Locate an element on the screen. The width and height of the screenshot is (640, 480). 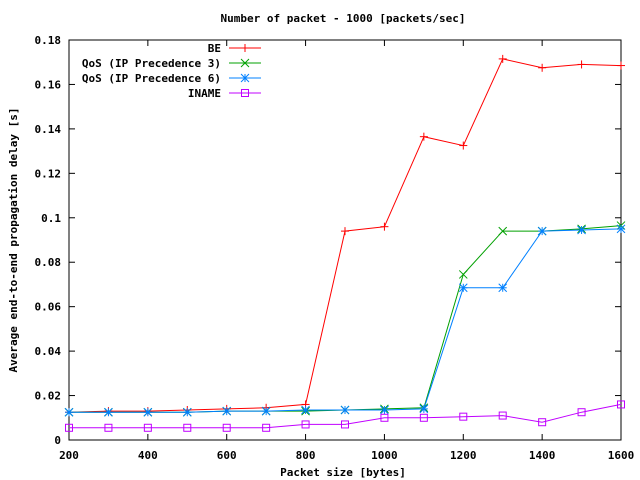
x-axis-label: Packet size [bytes] is located at coordinates (343, 472).